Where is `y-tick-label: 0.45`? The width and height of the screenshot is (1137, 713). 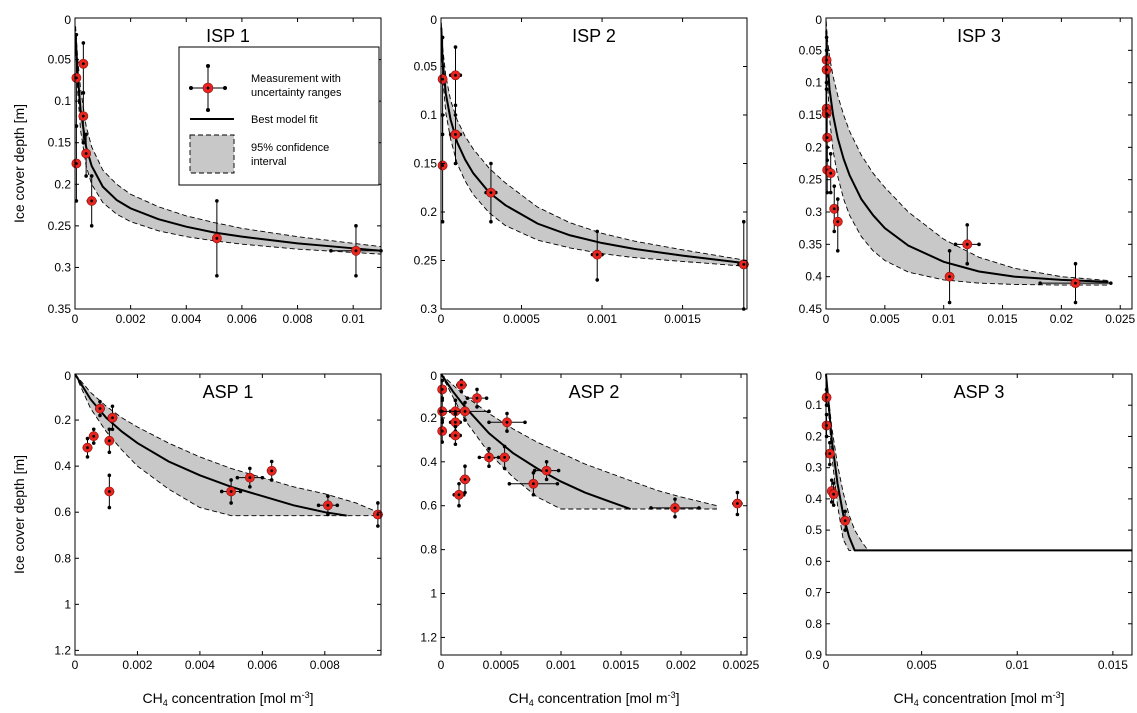 y-tick-label: 0.45 is located at coordinates (811, 309).